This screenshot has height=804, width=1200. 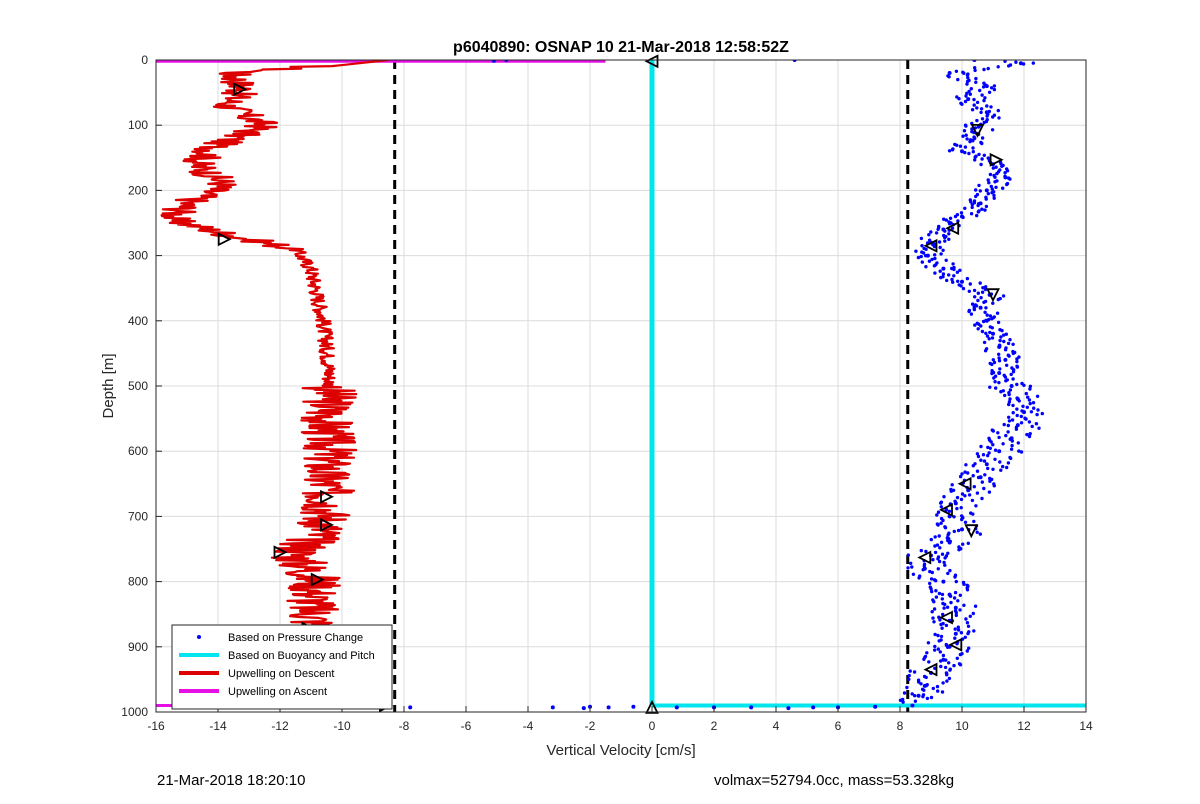 What do you see at coordinates (138, 647) in the screenshot?
I see `y-tick-label: 900` at bounding box center [138, 647].